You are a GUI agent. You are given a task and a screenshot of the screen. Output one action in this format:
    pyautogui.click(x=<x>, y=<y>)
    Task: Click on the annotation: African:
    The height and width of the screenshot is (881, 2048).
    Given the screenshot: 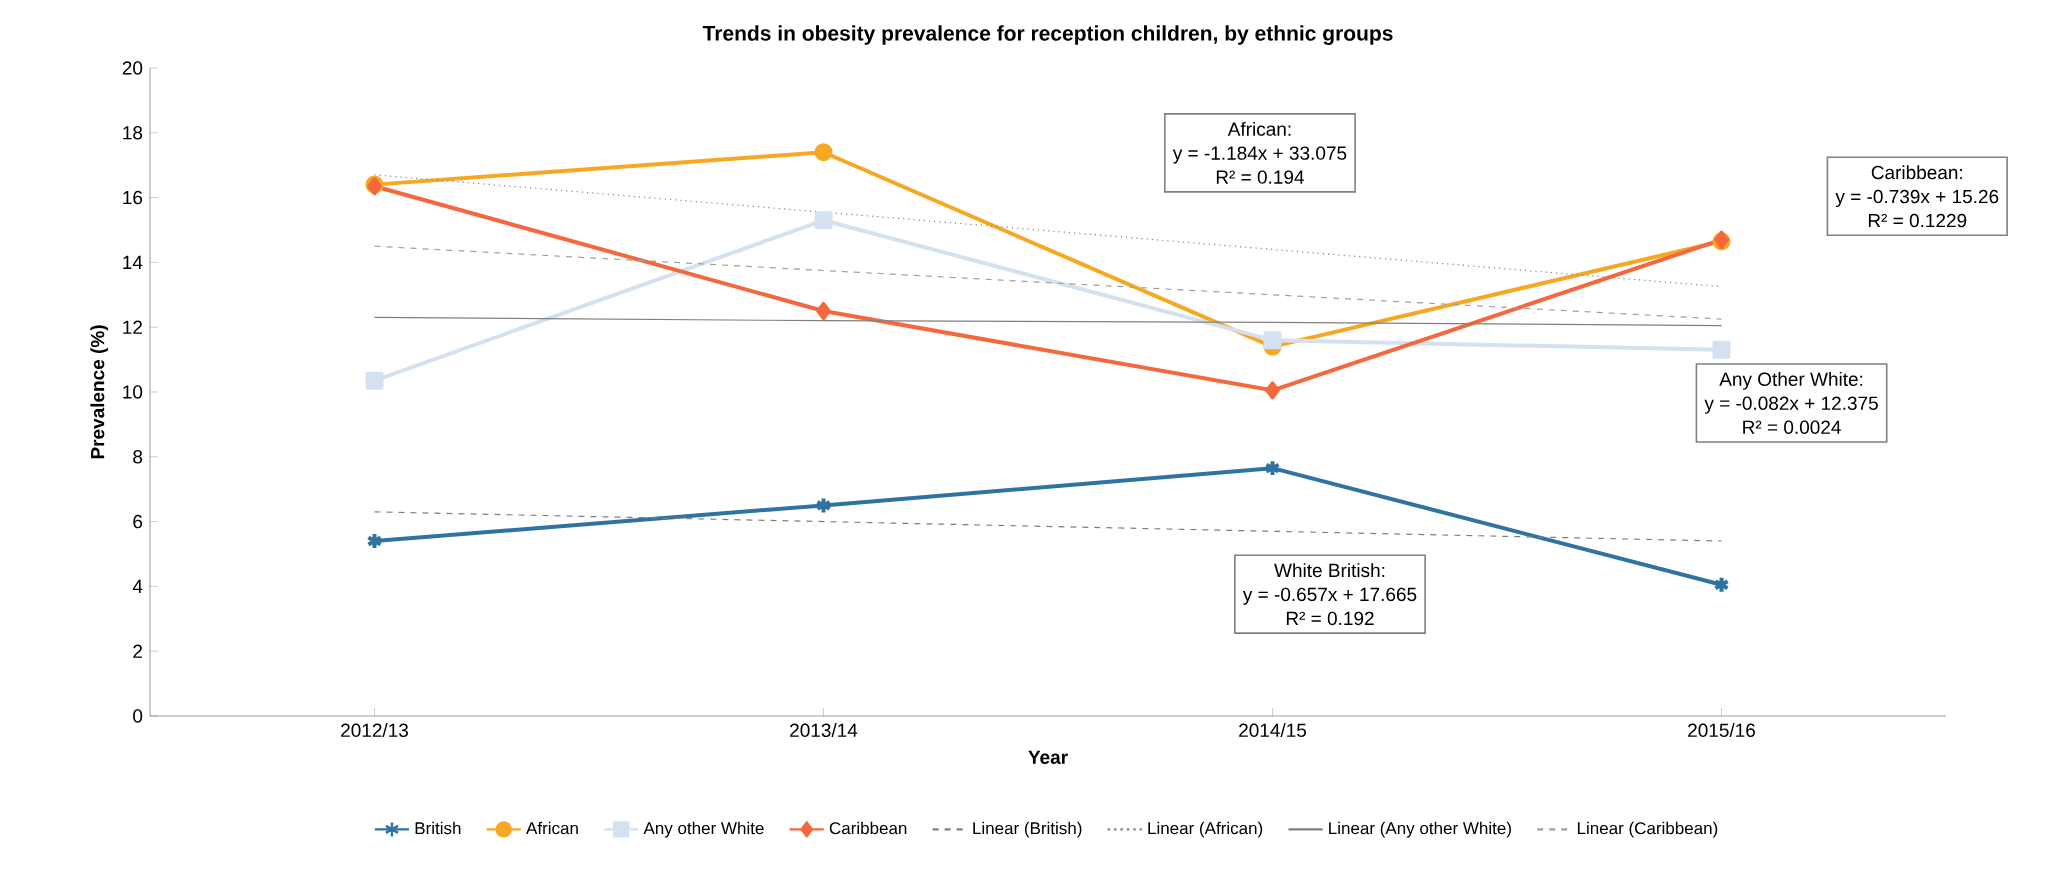 What is the action you would take?
    pyautogui.click(x=1259, y=128)
    